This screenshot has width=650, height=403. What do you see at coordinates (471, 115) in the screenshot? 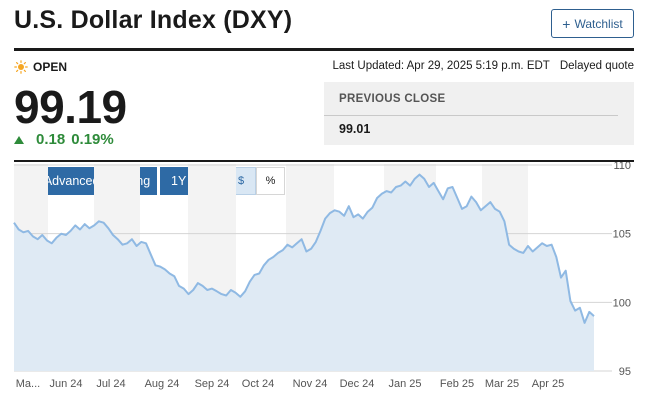
I see `previous-close-divider` at bounding box center [471, 115].